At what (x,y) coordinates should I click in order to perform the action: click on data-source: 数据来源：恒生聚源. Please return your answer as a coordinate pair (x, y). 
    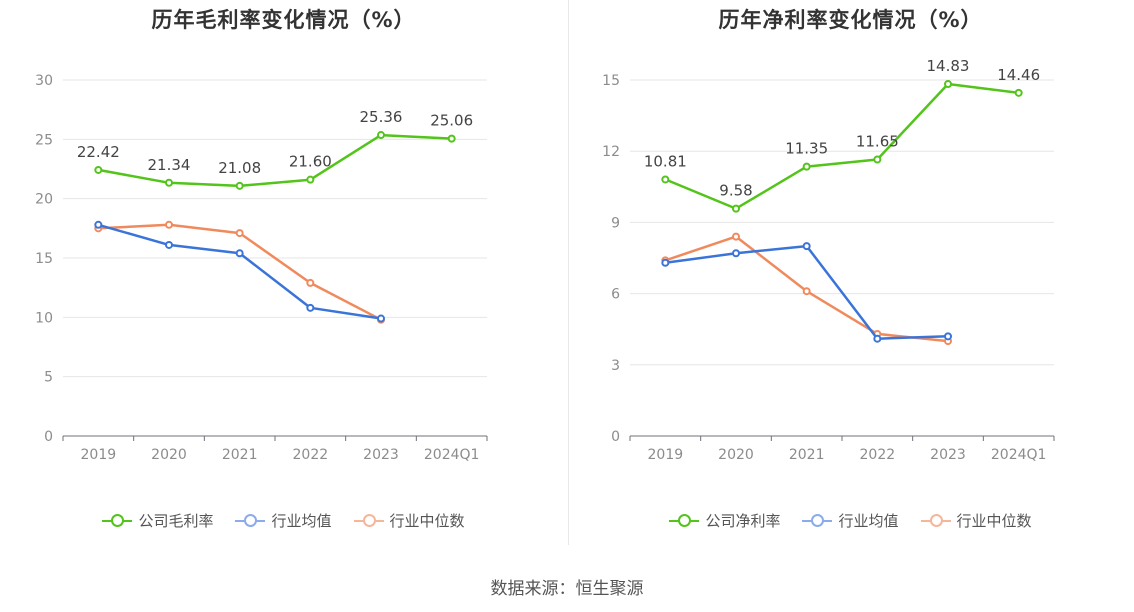
    Looking at the image, I should click on (567, 589).